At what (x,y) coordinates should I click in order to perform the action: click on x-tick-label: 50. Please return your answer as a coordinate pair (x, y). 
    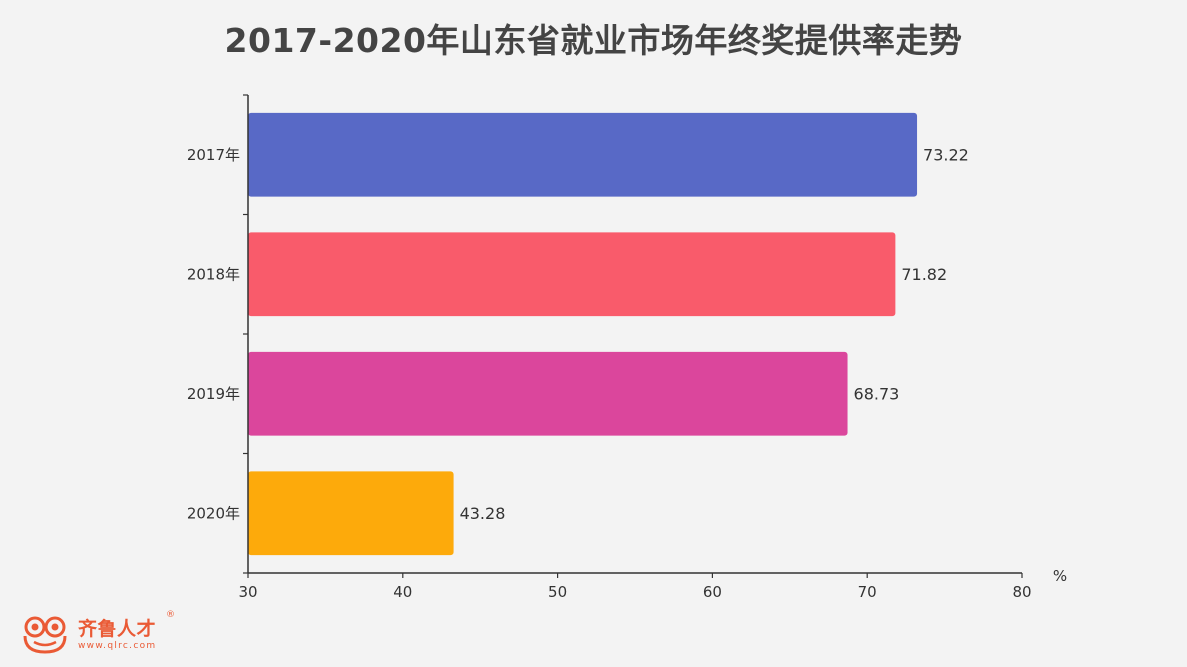
    Looking at the image, I should click on (557, 592).